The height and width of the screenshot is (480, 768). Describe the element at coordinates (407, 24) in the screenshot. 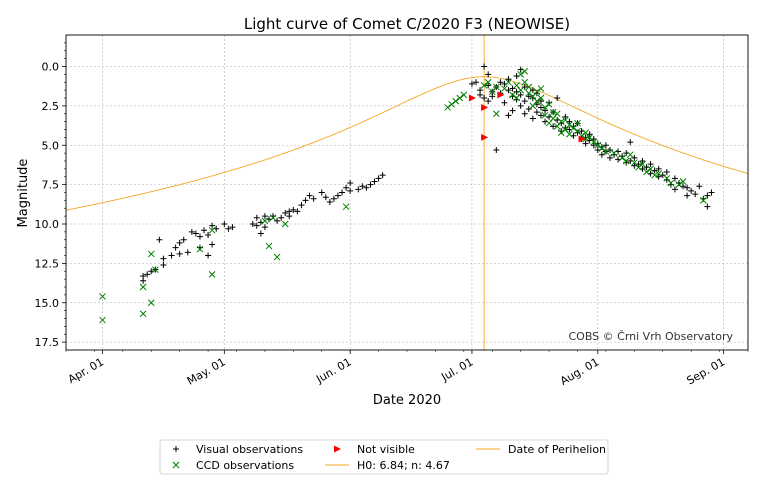

I see `chart-title: Light curve of Comet C/2020 F3 (NEOWISE)` at that location.